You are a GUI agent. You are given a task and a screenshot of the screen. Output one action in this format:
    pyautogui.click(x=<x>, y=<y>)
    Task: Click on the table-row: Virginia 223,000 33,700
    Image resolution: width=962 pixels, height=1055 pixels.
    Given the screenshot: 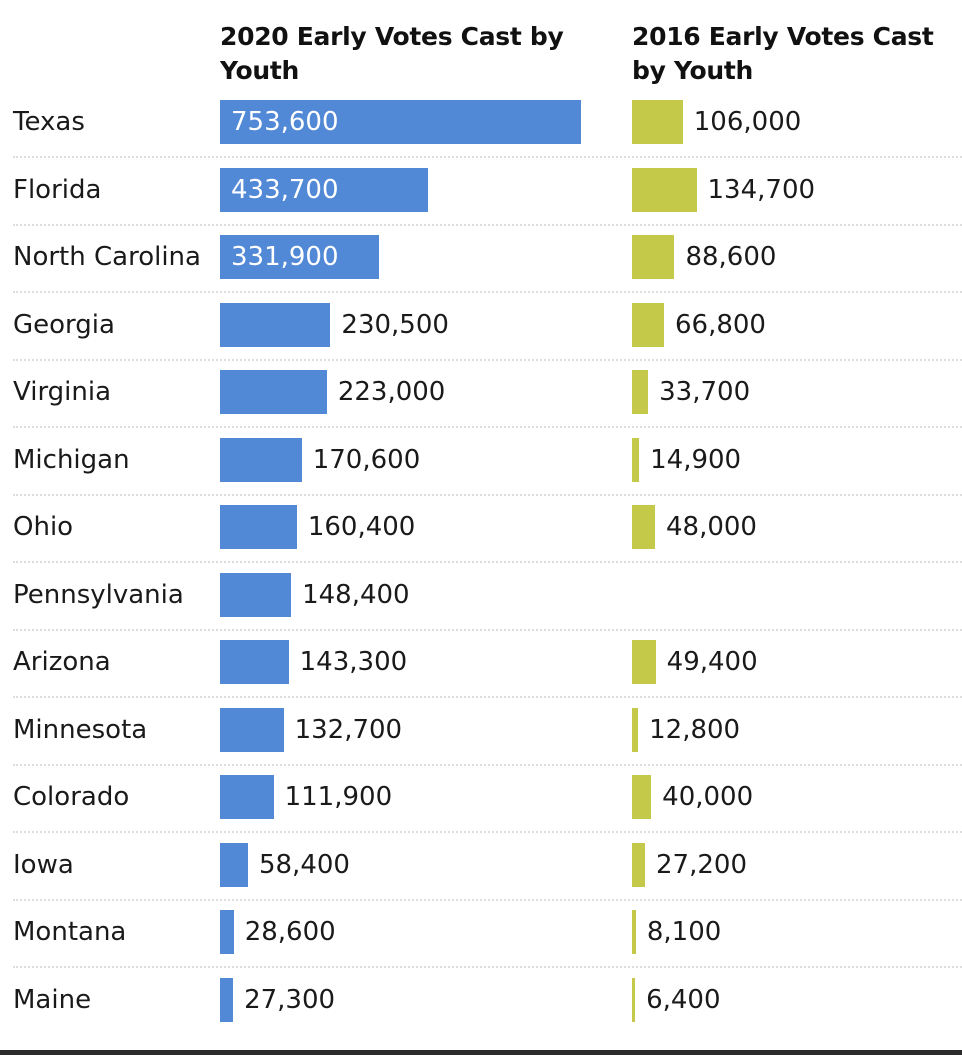 What is the action you would take?
    pyautogui.click(x=481, y=404)
    